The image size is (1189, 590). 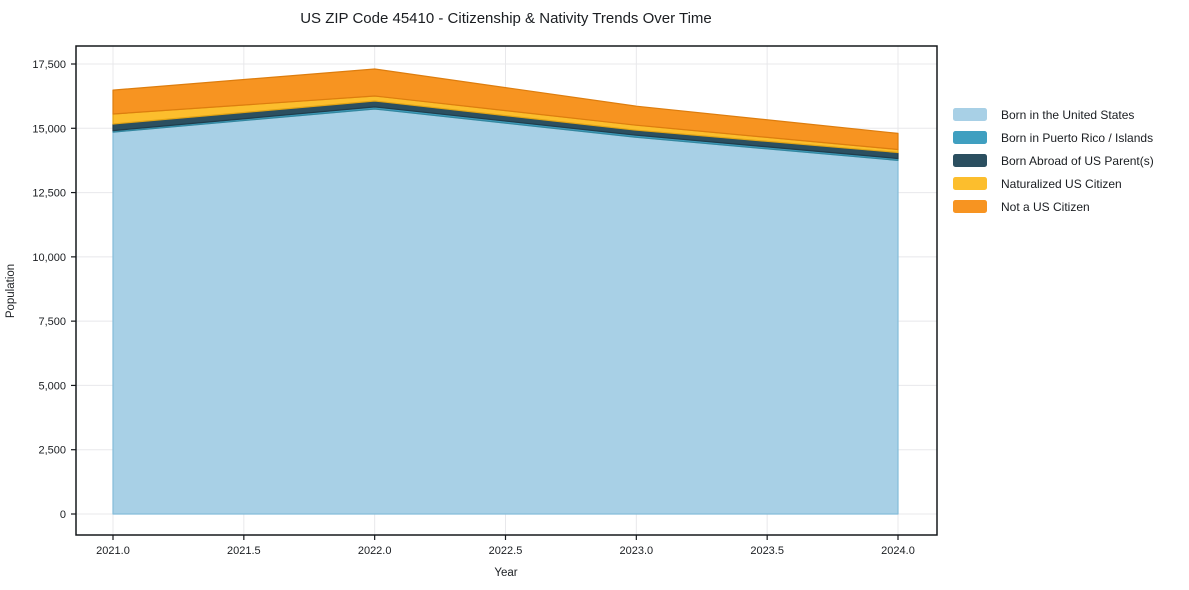 What do you see at coordinates (244, 551) in the screenshot?
I see `x-tick-label: 2021.5` at bounding box center [244, 551].